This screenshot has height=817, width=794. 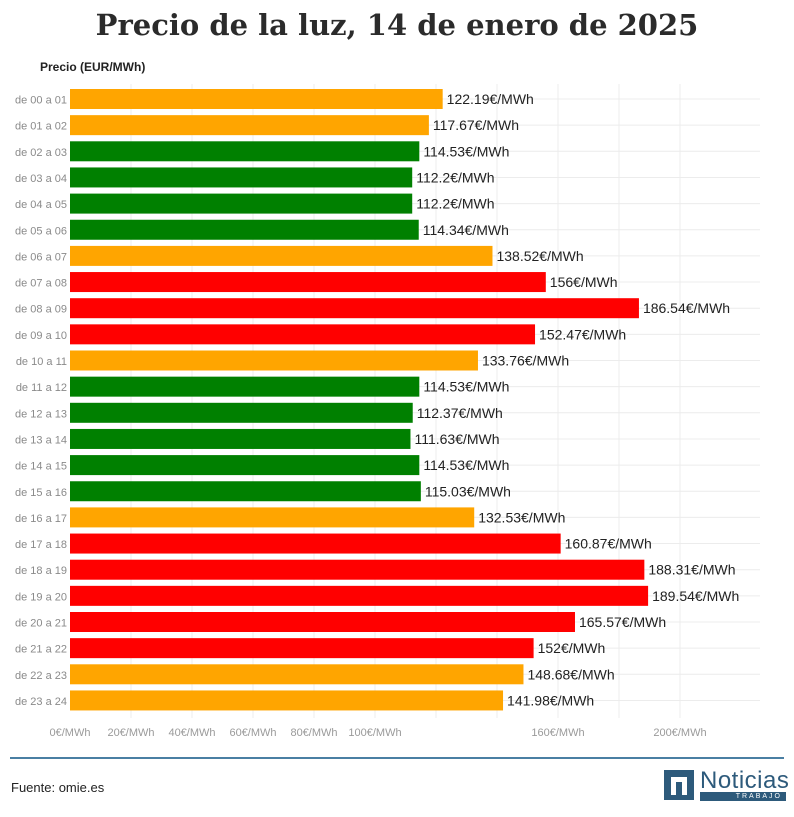 What do you see at coordinates (374, 733) in the screenshot?
I see `x-tick-label: 100€/MWh` at bounding box center [374, 733].